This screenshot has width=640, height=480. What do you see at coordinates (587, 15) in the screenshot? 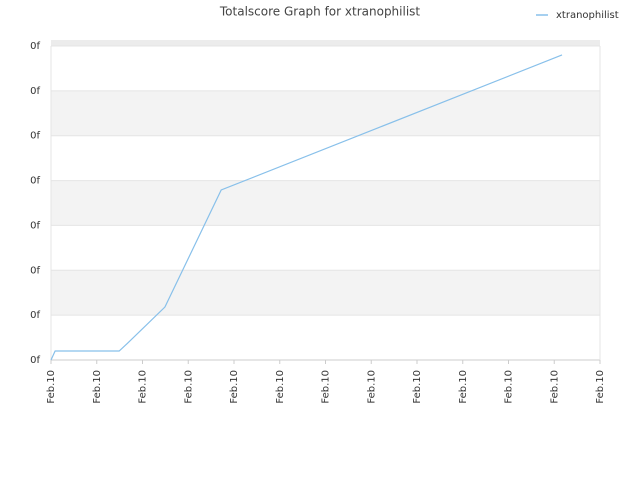
I see `legend-label: xtranophilist` at bounding box center [587, 15].